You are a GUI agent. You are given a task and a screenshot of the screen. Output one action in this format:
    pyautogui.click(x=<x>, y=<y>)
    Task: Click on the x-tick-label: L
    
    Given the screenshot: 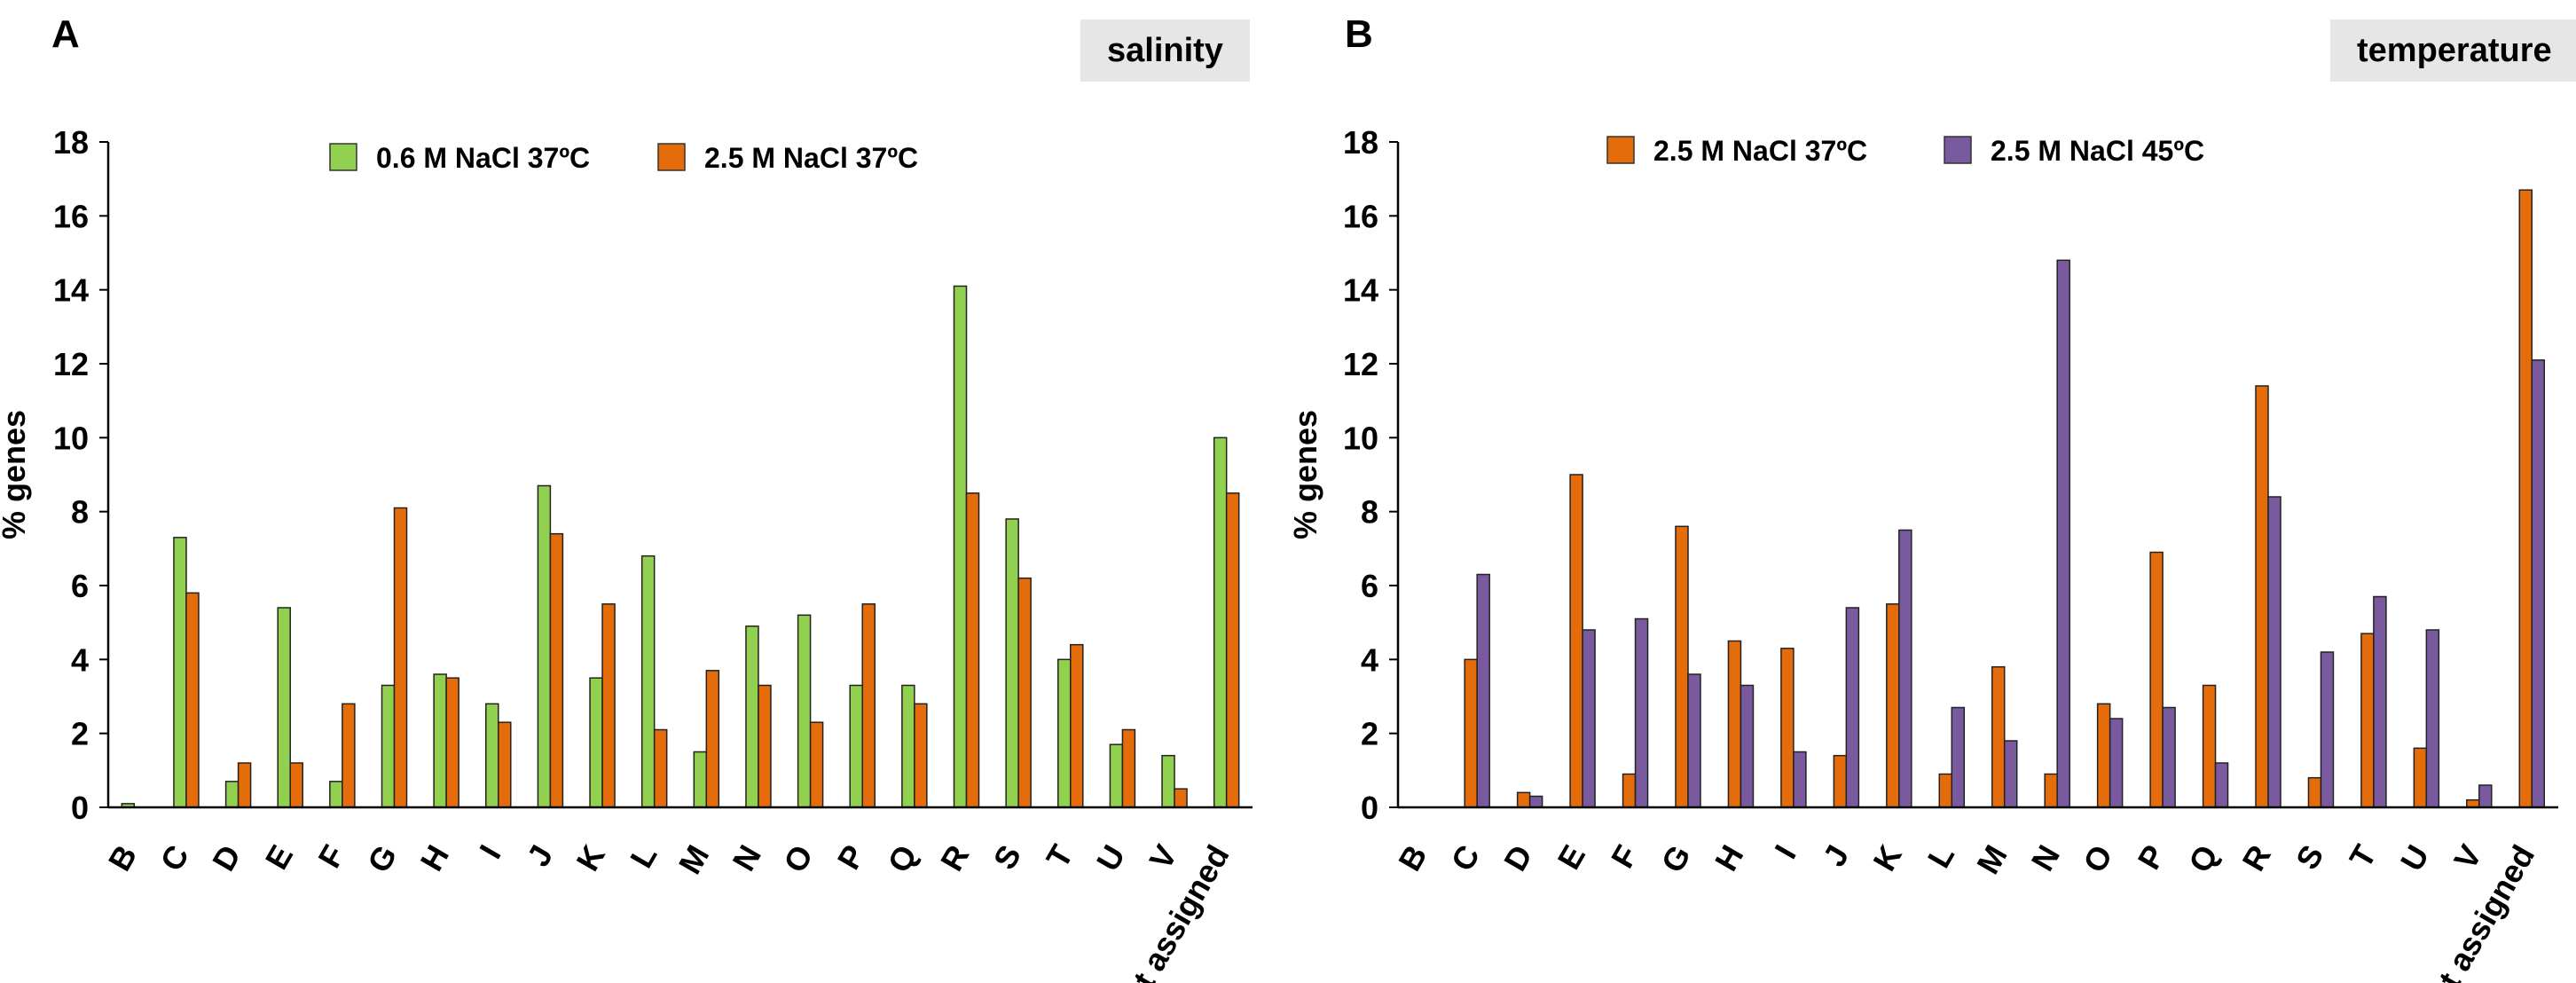 What is the action you would take?
    pyautogui.click(x=643, y=857)
    